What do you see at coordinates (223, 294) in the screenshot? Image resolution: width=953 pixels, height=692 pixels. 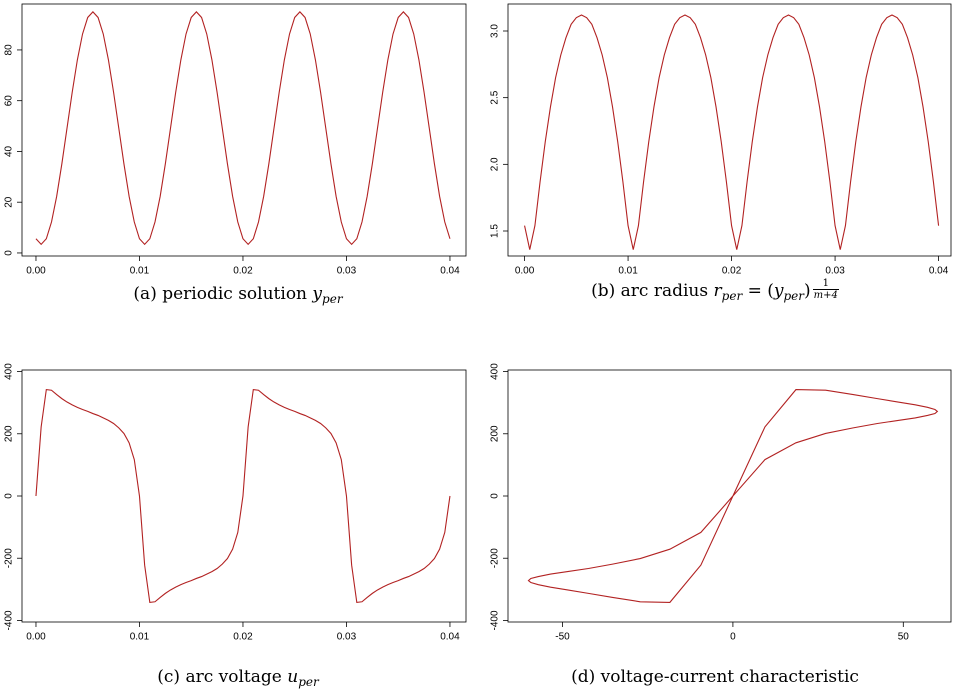 I see `caption-text: (a) periodic solution` at bounding box center [223, 294].